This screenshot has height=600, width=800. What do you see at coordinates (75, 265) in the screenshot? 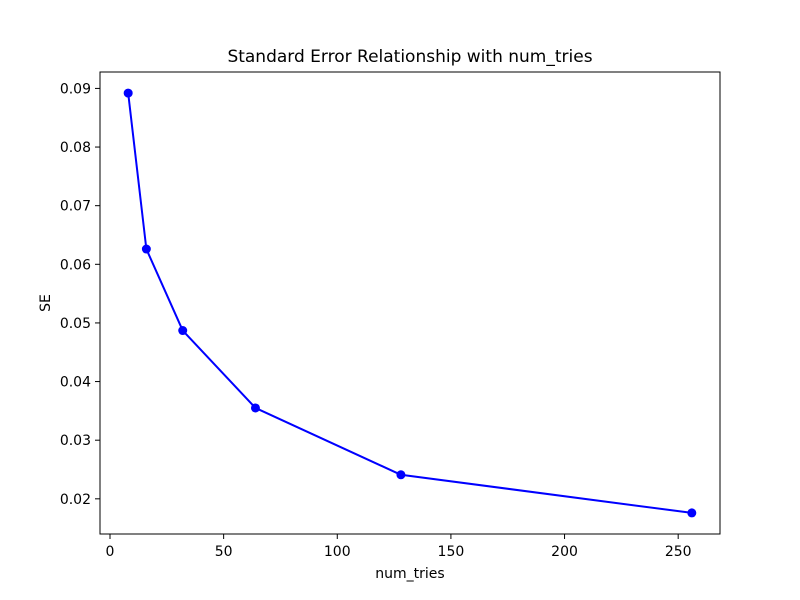
I see `y-tick-label: 0.06` at bounding box center [75, 265].